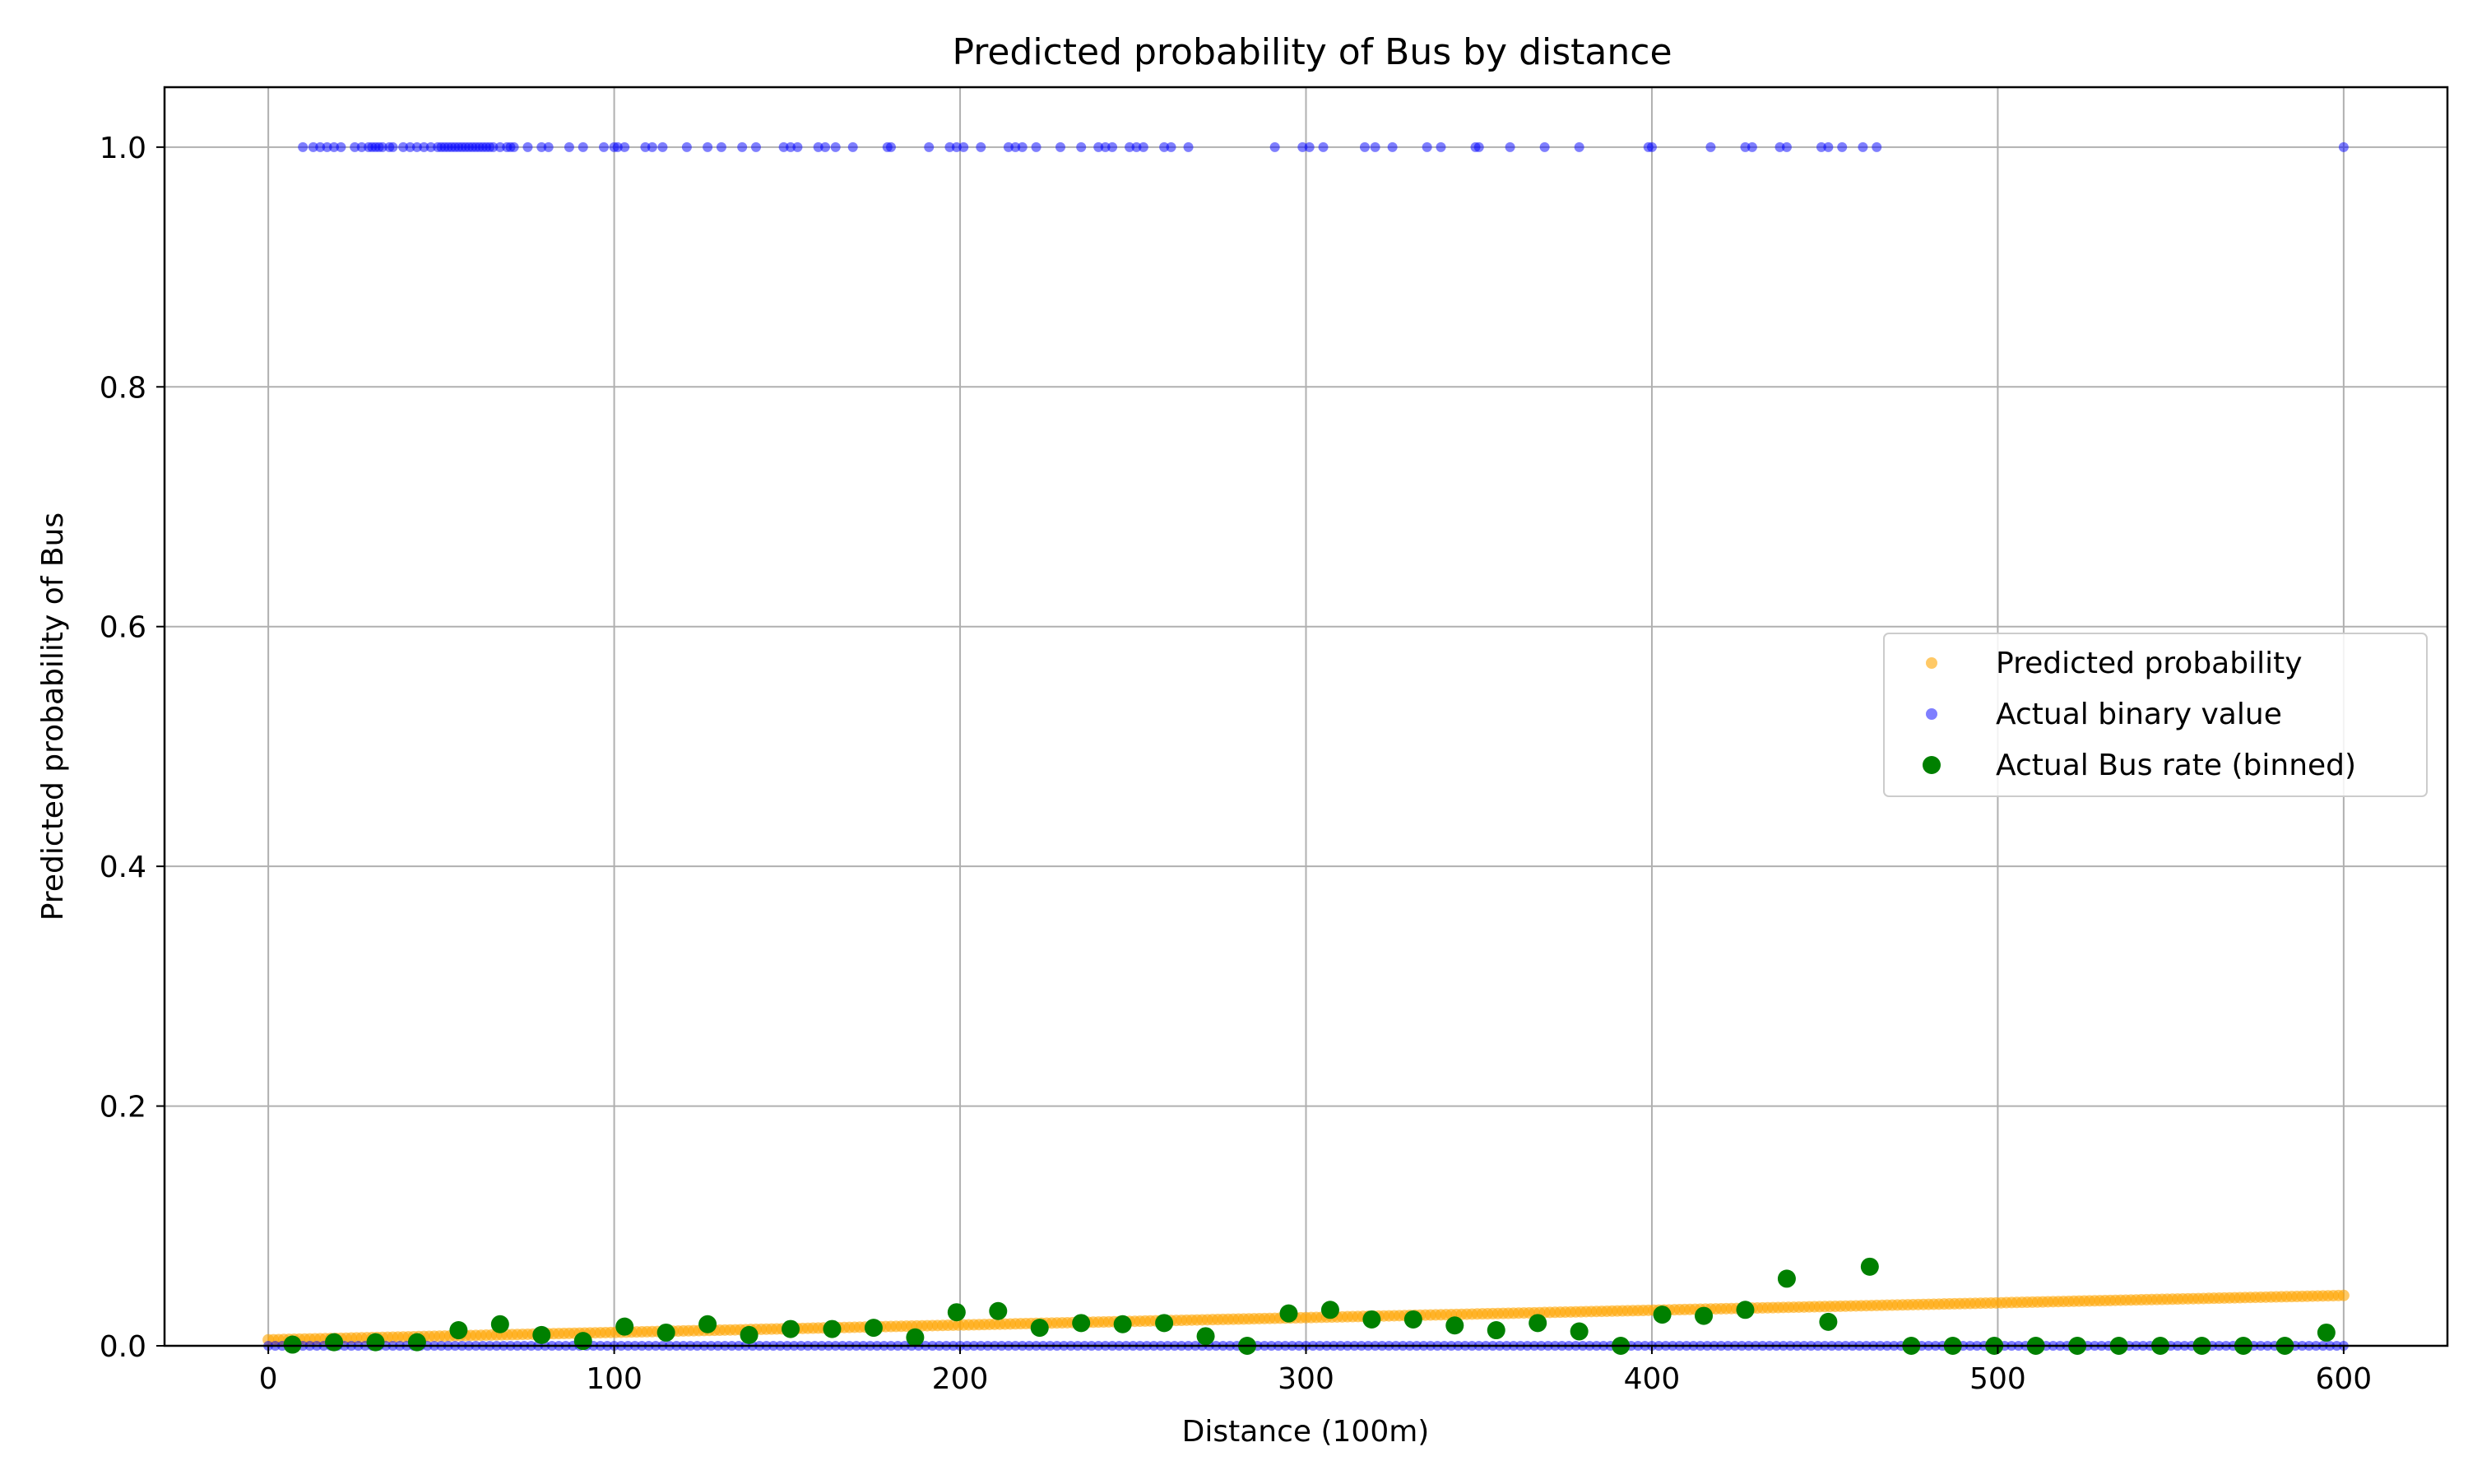 The image size is (2468, 1484). What do you see at coordinates (1997, 1379) in the screenshot?
I see `x-tick-label: 500` at bounding box center [1997, 1379].